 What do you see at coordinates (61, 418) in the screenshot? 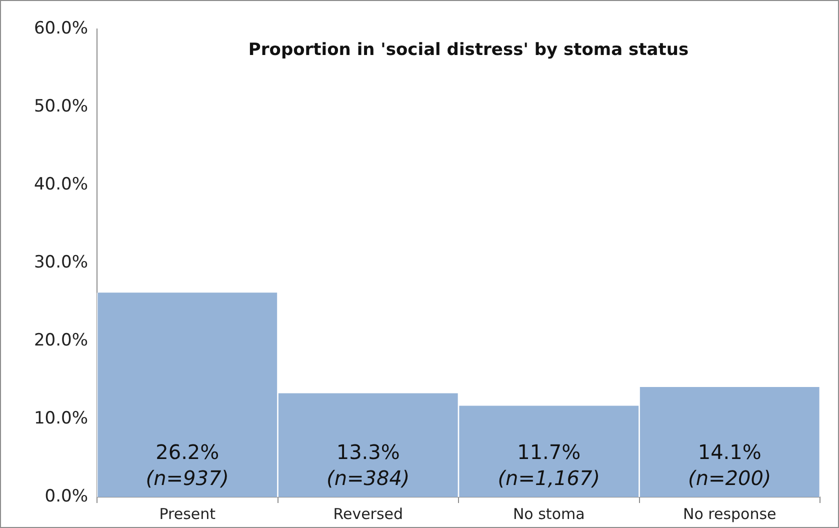
I see `y-tick-label: 10.0%` at bounding box center [61, 418].